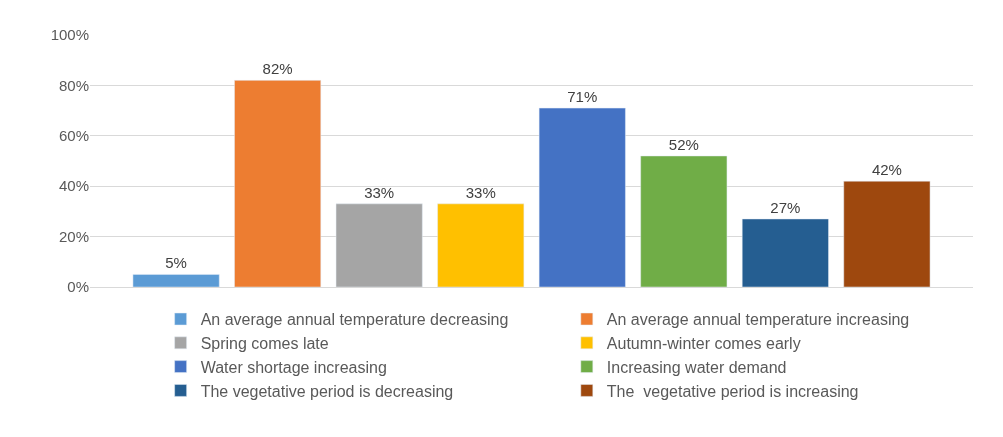 This screenshot has height=437, width=1003. What do you see at coordinates (582, 97) in the screenshot?
I see `data-label: 71%` at bounding box center [582, 97].